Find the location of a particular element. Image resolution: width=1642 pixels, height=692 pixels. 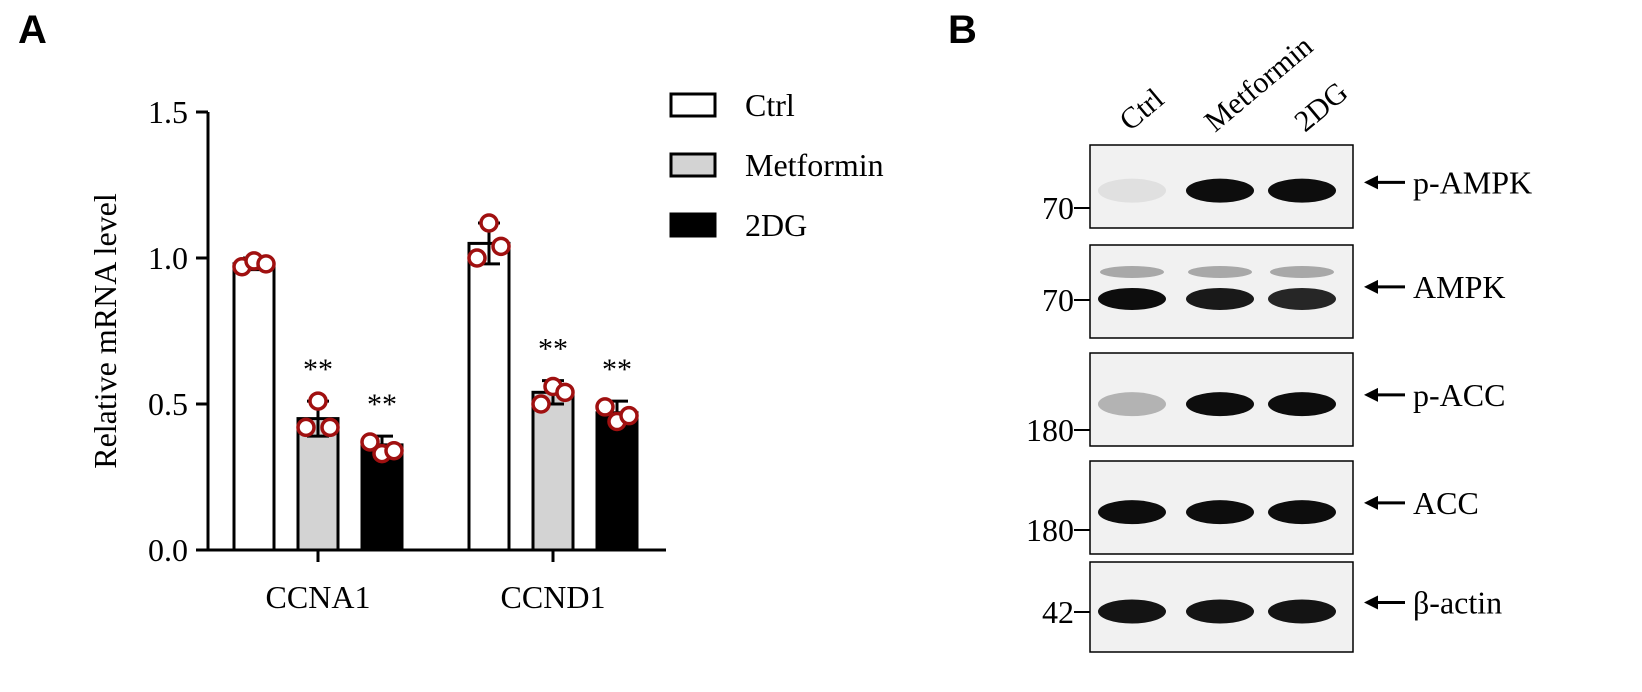

lane-label: Ctrl is located at coordinates (1141, 109).